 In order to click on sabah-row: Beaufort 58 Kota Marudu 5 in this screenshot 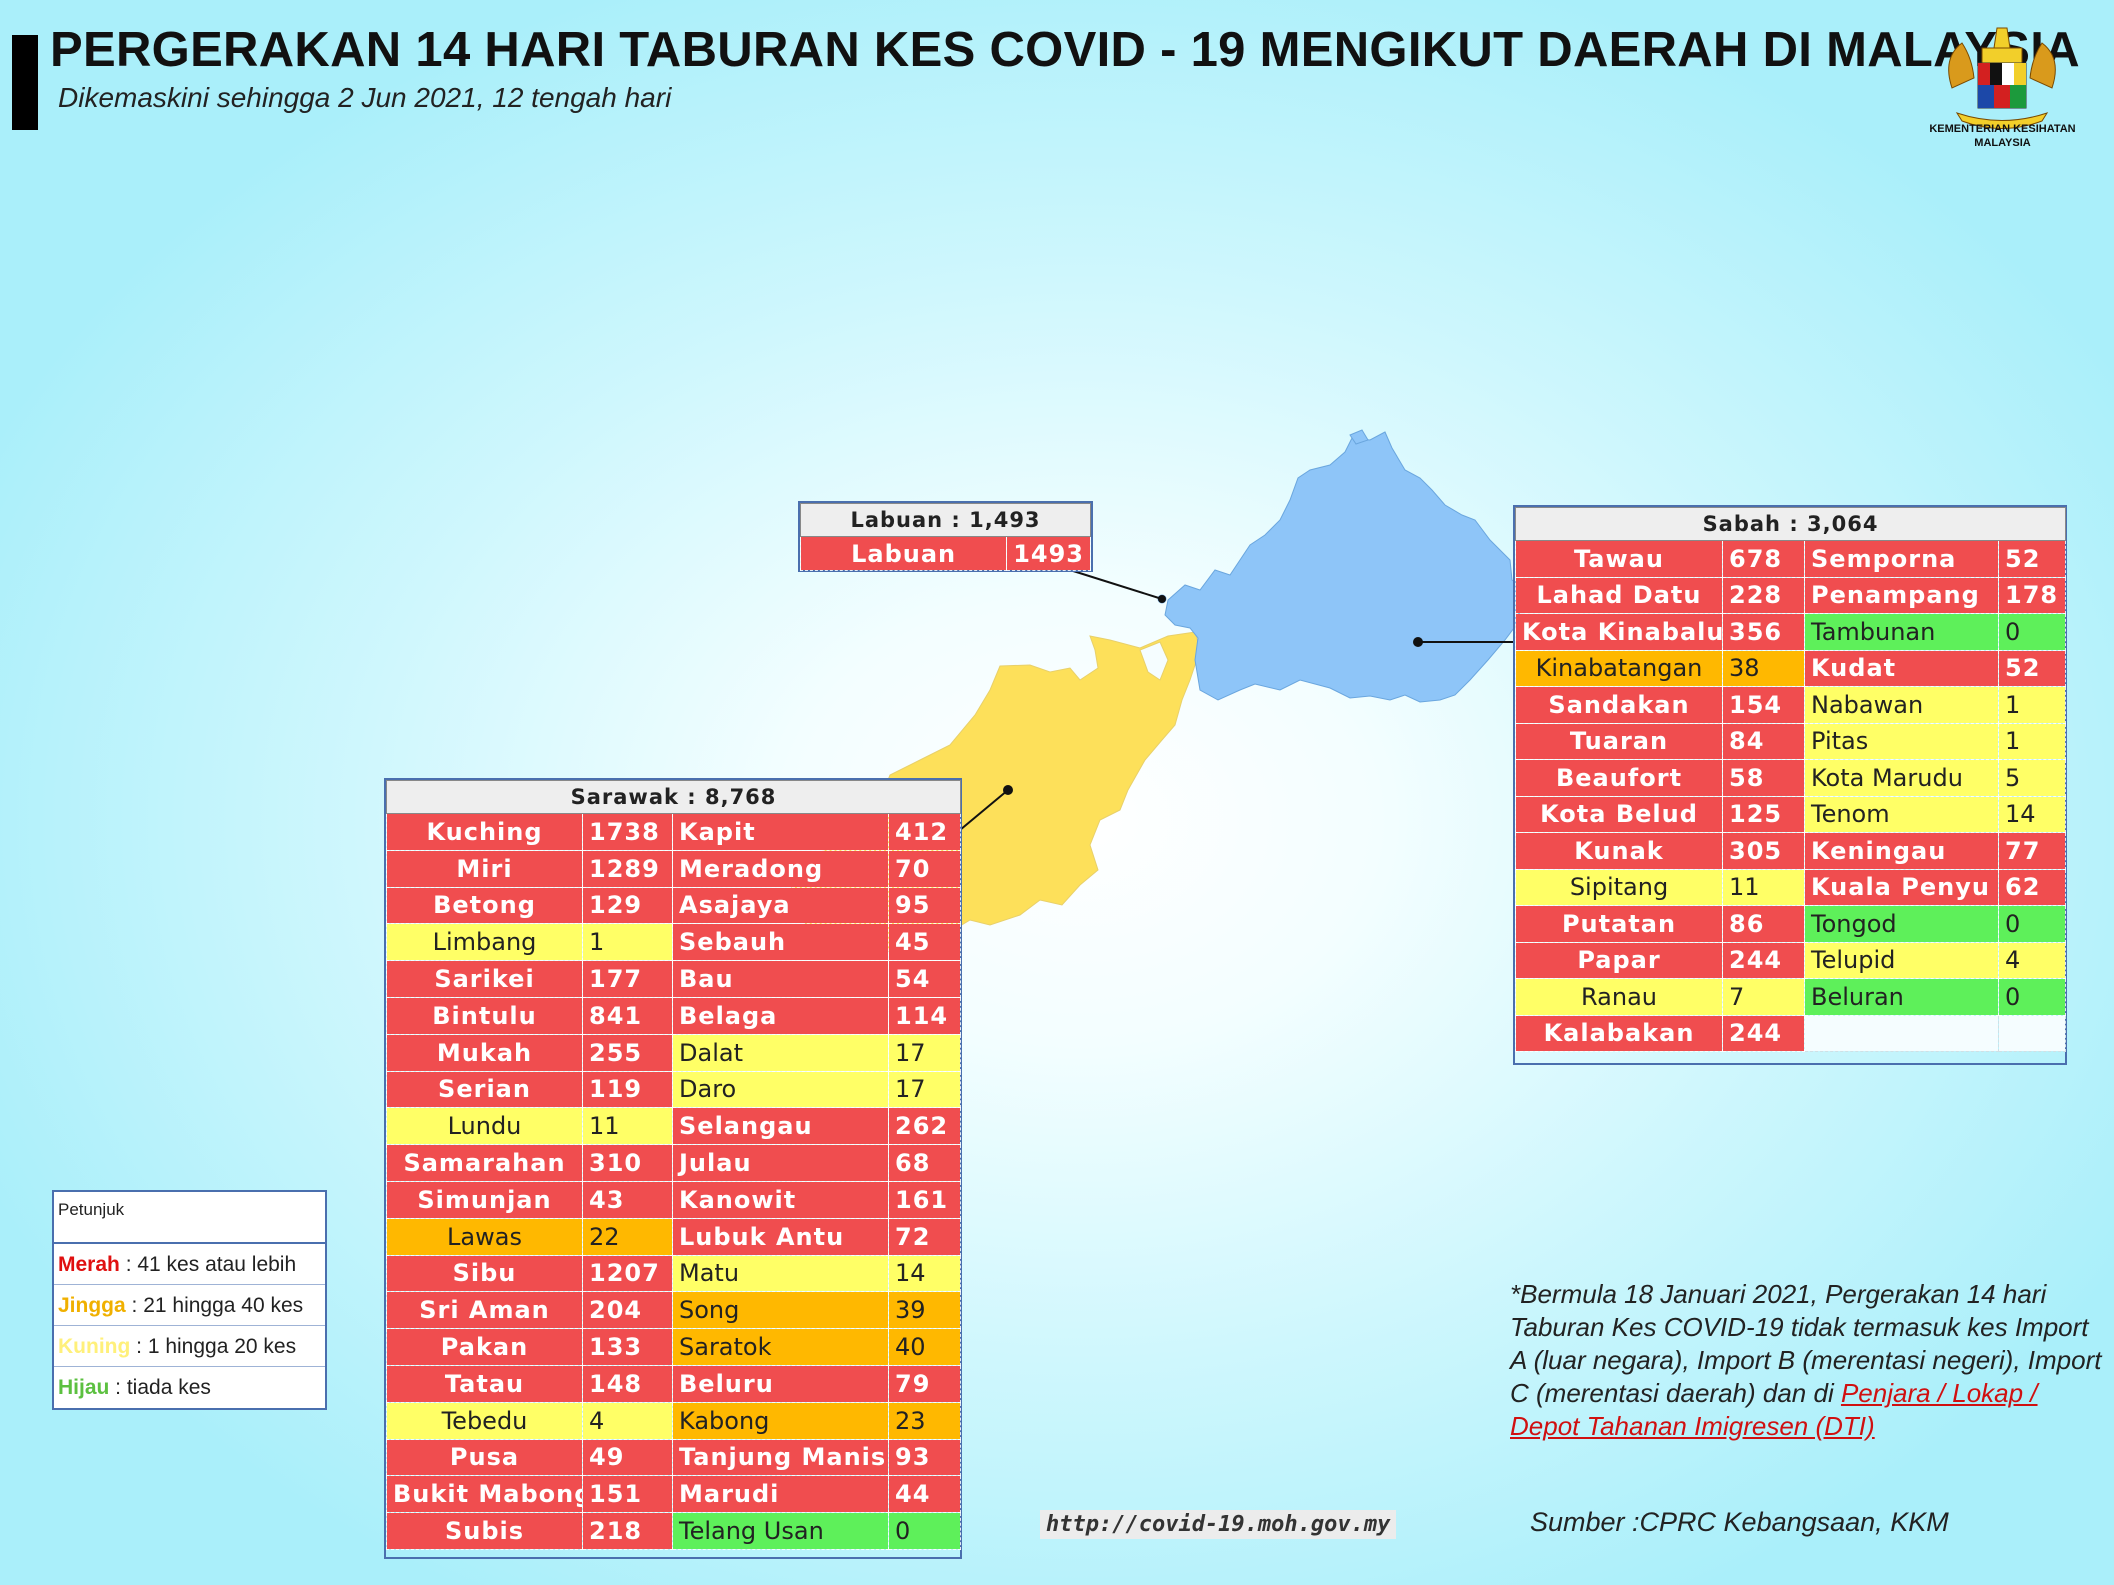, I will do `click(1791, 778)`.